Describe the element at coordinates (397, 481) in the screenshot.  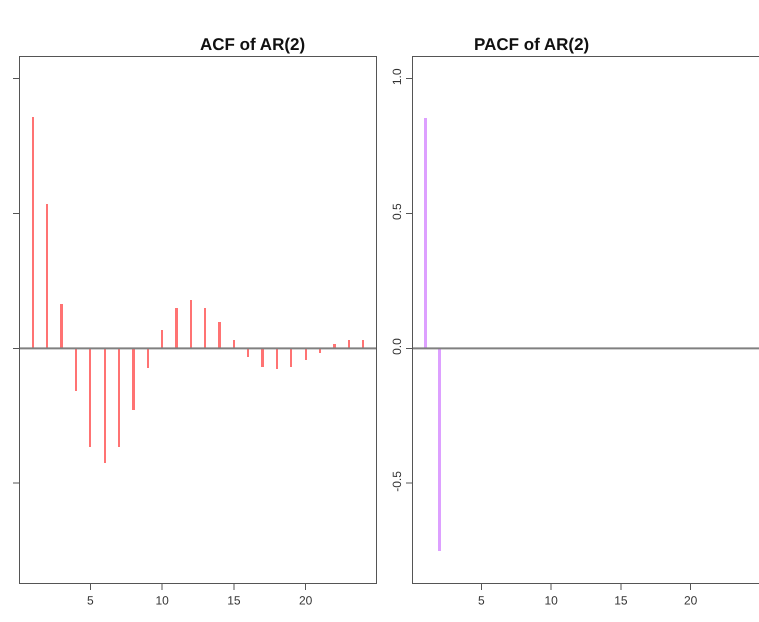
I see `y-tick-label: -0.5` at that location.